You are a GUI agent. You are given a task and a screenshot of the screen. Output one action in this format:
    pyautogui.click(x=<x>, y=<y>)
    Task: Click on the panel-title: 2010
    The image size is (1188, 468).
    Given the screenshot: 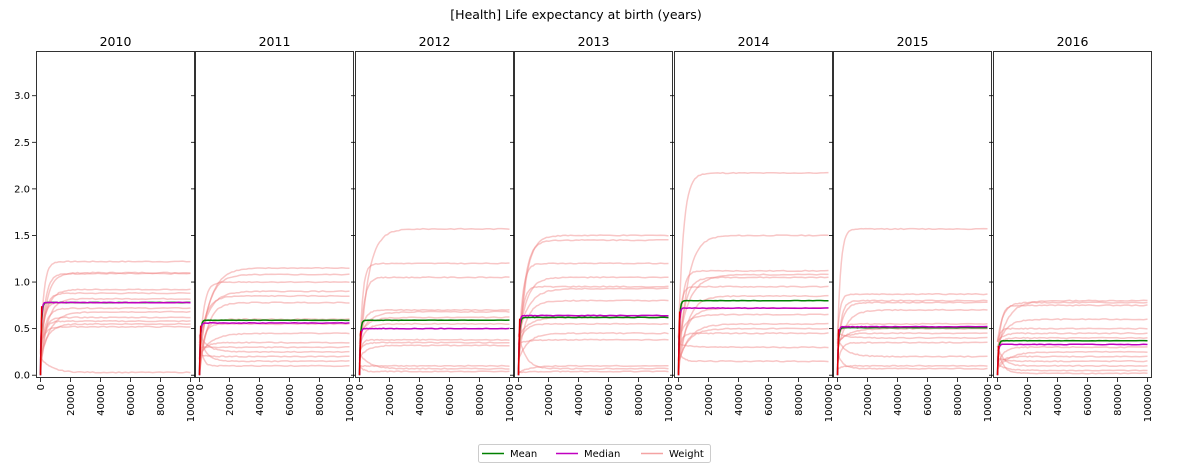 What is the action you would take?
    pyautogui.click(x=116, y=41)
    